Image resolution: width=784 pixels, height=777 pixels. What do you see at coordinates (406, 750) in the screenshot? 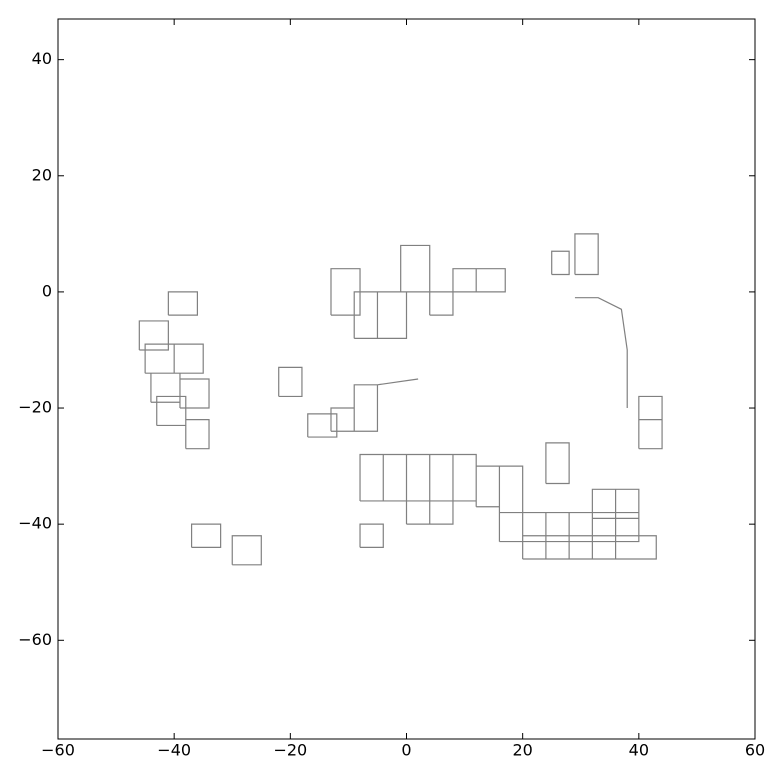
I see `x-tick-label: 0` at bounding box center [406, 750].